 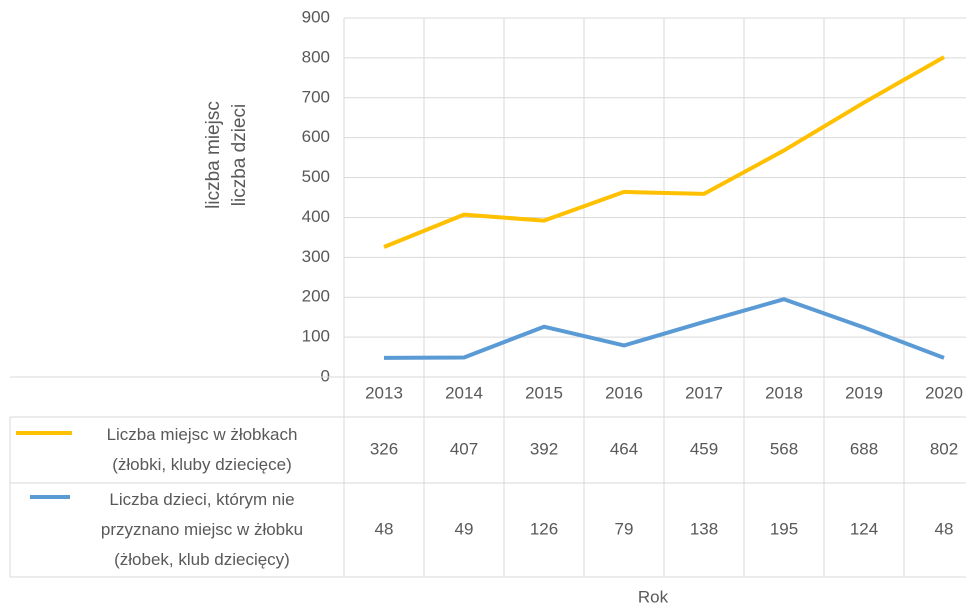 What do you see at coordinates (704, 528) in the screenshot?
I see `table-value: 138` at bounding box center [704, 528].